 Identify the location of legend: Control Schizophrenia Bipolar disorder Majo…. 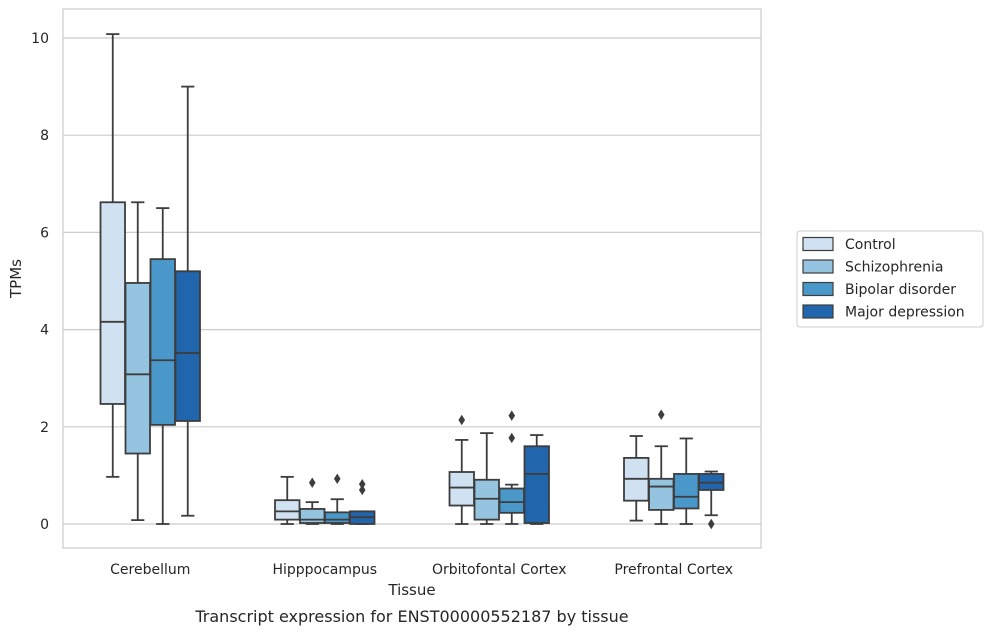
(890, 279).